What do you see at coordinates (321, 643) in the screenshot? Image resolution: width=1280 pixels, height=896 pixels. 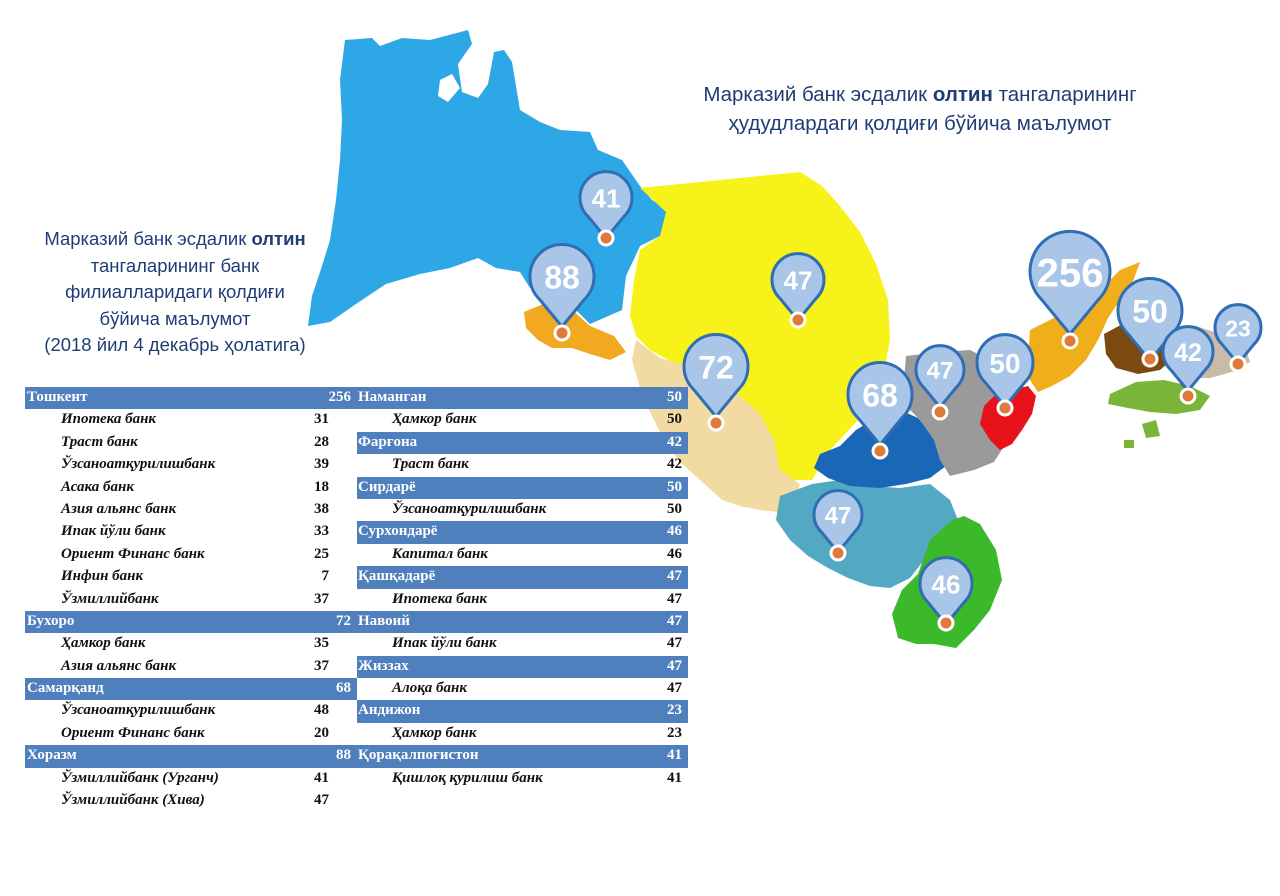 I see `bank-count: 35` at bounding box center [321, 643].